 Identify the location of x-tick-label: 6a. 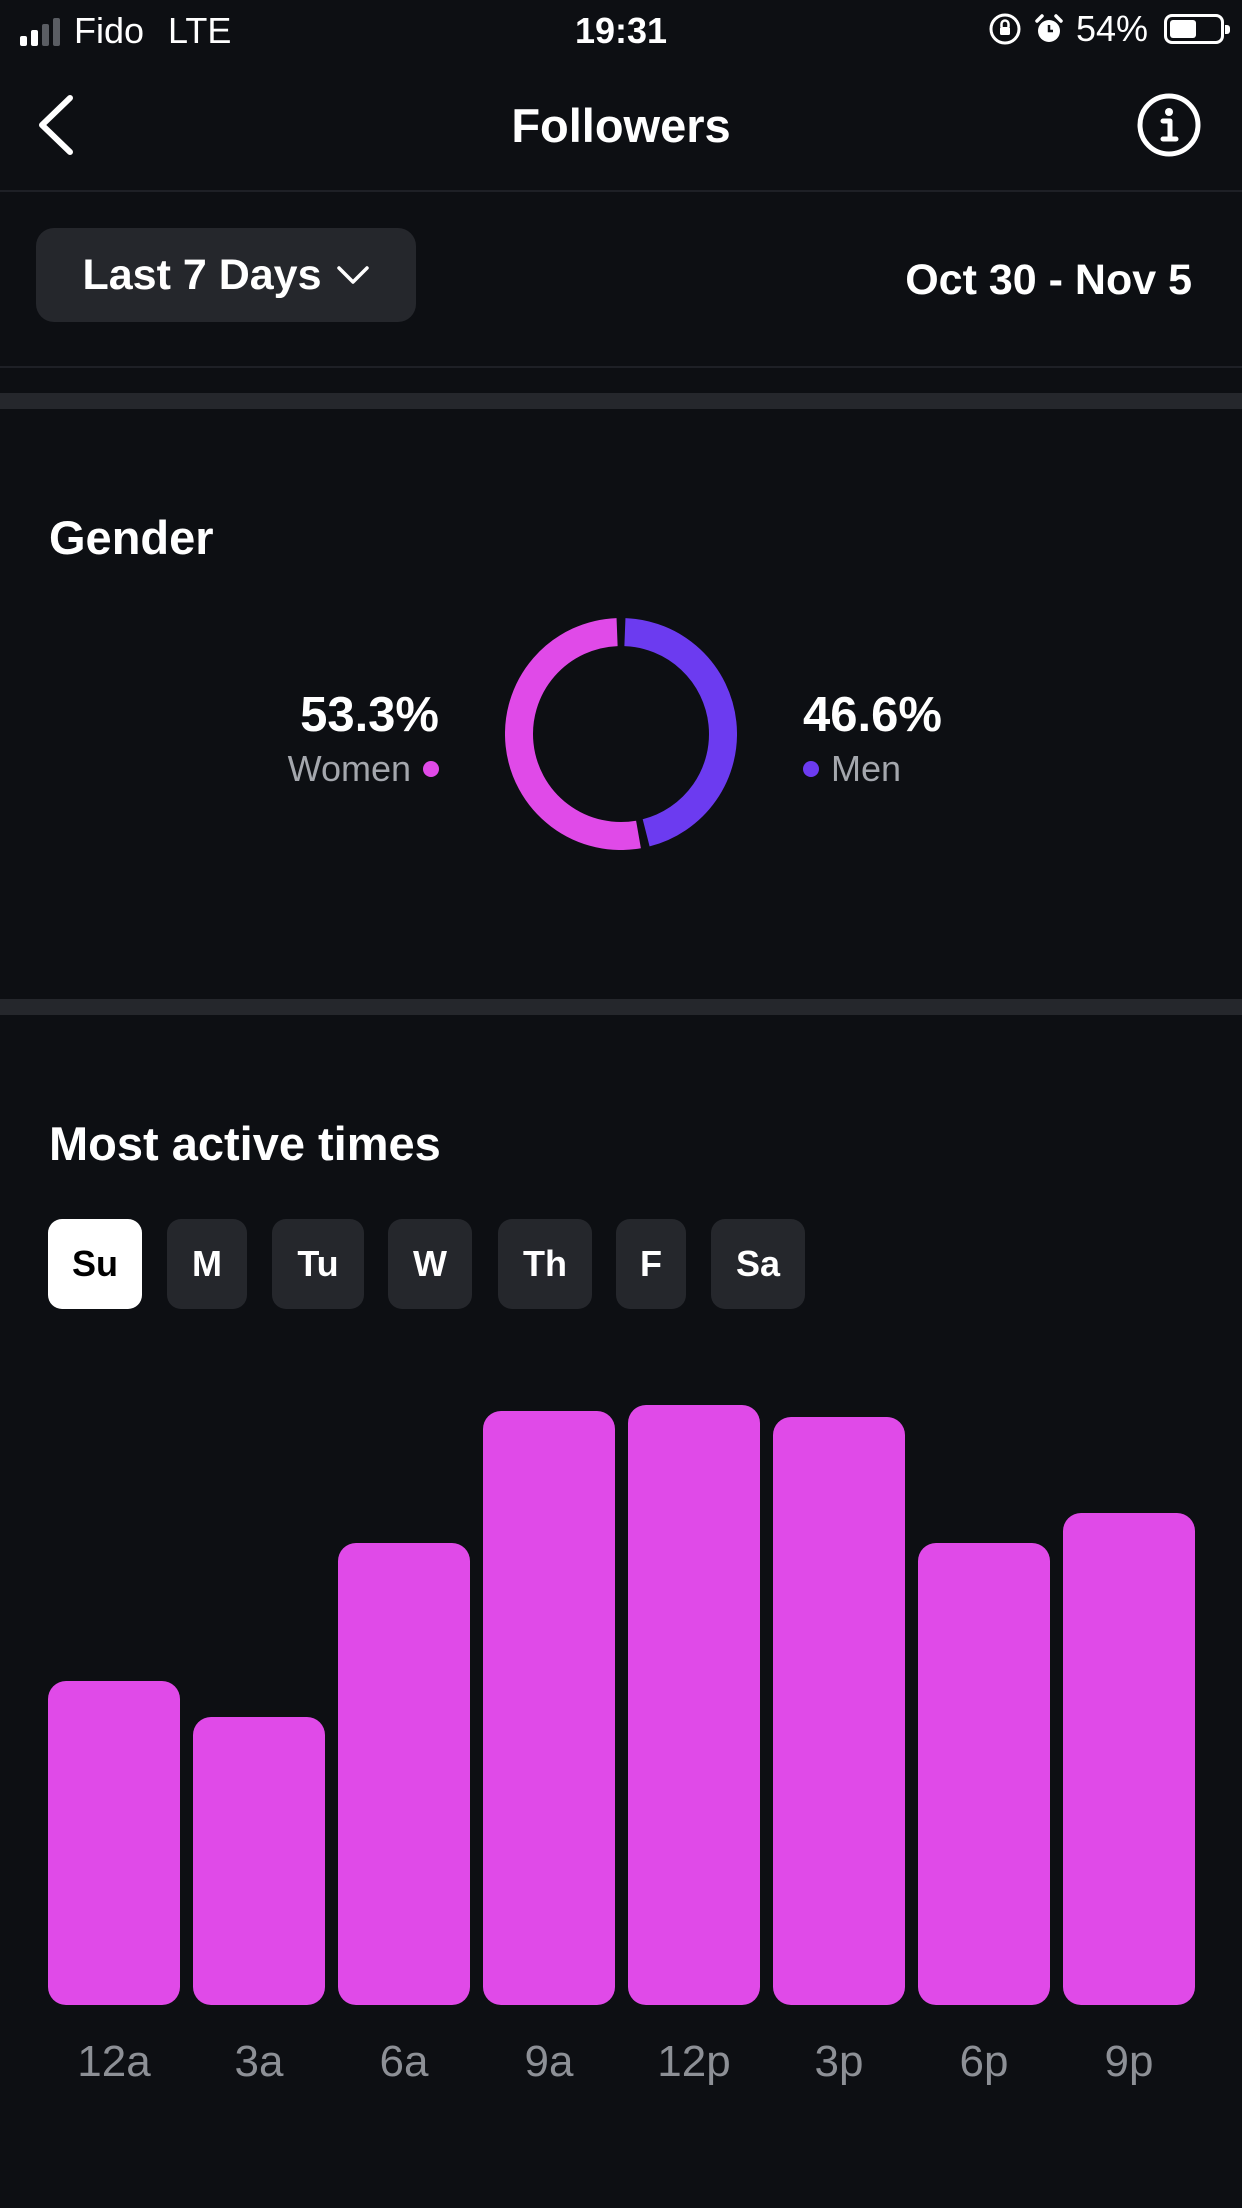
(404, 2061).